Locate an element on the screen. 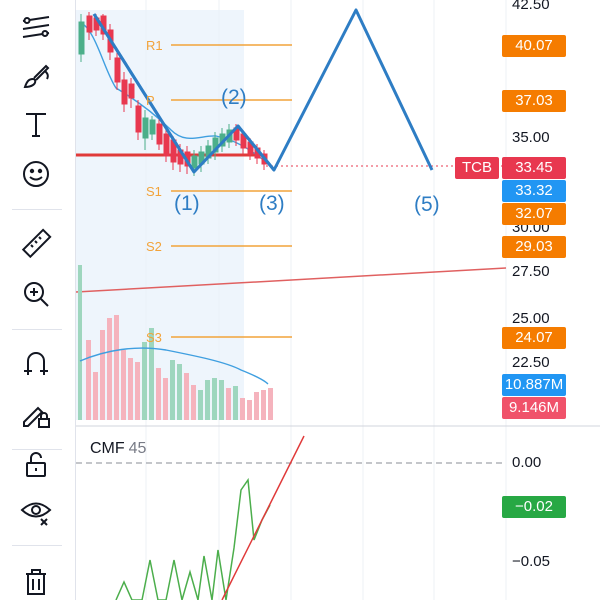  cmf-tick: 0.00 is located at coordinates (527, 462).